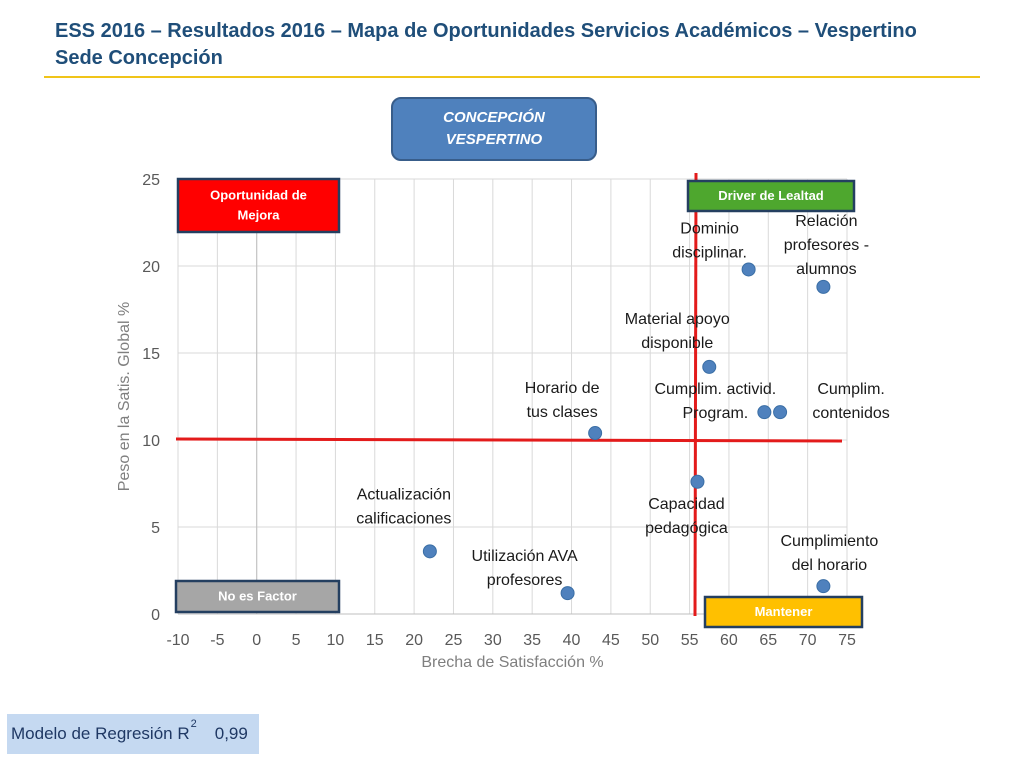 The height and width of the screenshot is (768, 1024). What do you see at coordinates (826, 245) in the screenshot?
I see `data-label: Relación profesores -alumnos` at bounding box center [826, 245].